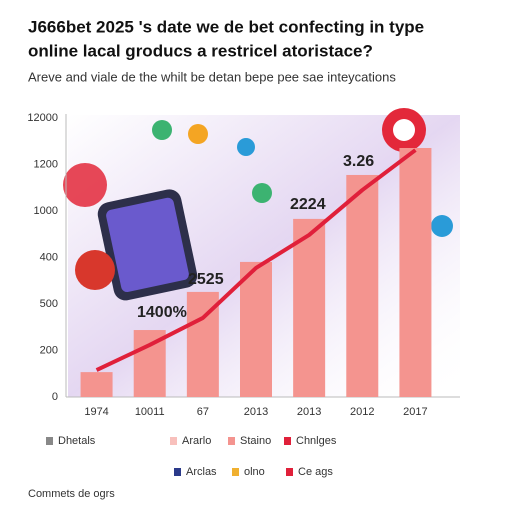 Image resolution: width=512 pixels, height=512 pixels. Describe the element at coordinates (308, 204) in the screenshot. I see `annotation: 2224` at that location.